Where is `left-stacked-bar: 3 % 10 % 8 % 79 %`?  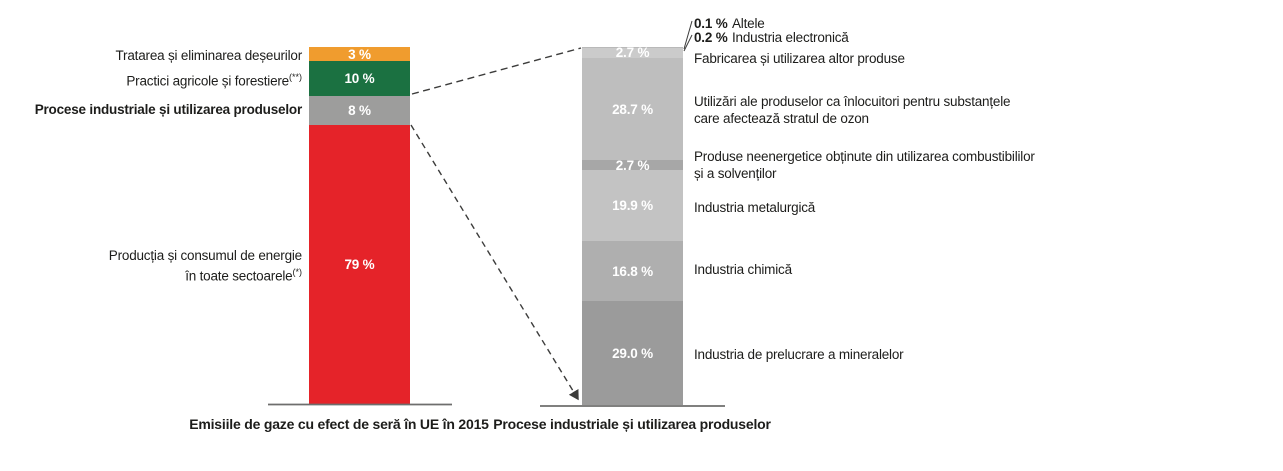
left-stacked-bar: 3 % 10 % 8 % 79 % is located at coordinates (359, 225).